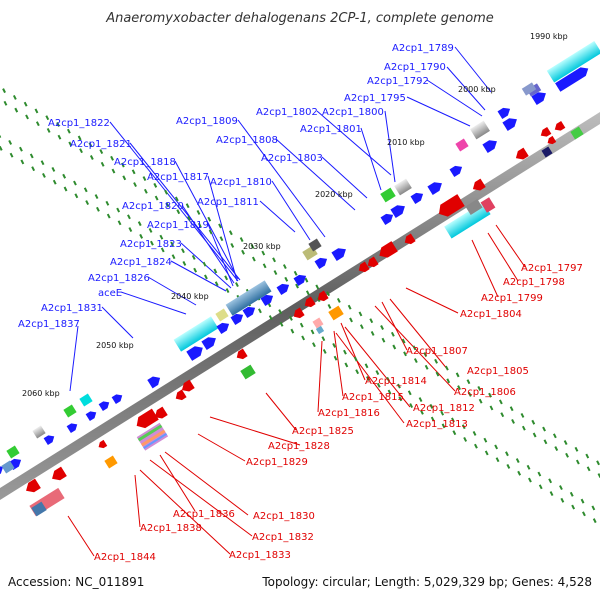  What do you see at coordinates (491, 314) in the screenshot?
I see `gene-label: A2cp1_1804` at bounding box center [491, 314].